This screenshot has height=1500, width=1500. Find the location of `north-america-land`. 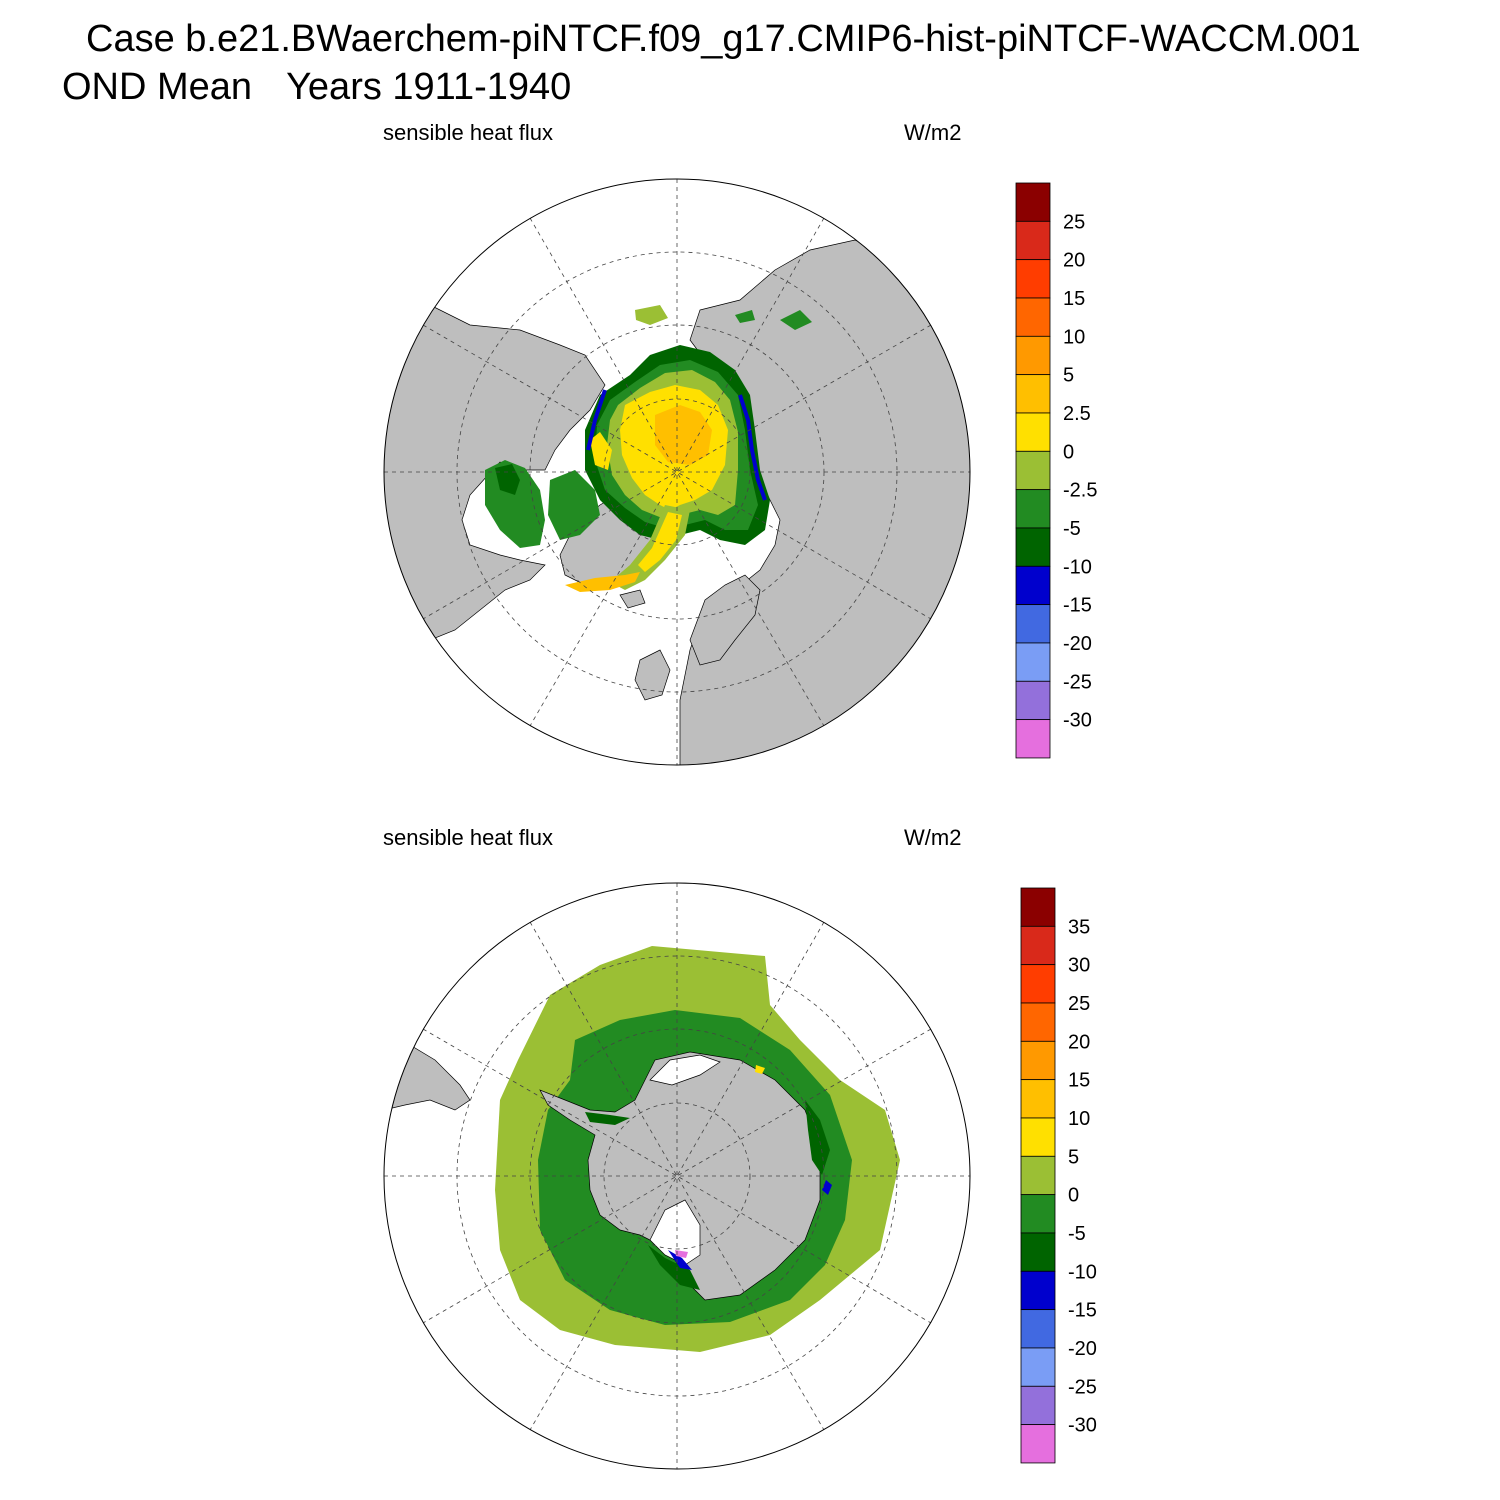

north-america-land is located at coordinates (495, 470).